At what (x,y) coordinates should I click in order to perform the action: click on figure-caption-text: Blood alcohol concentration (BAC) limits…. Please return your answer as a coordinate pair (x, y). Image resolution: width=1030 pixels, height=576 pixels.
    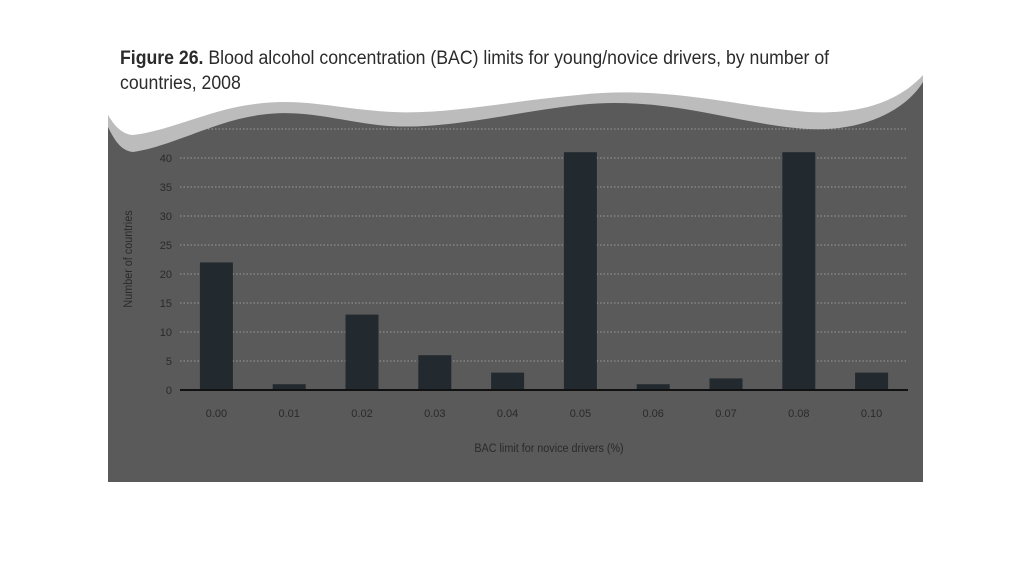
    Looking at the image, I should click on (475, 71).